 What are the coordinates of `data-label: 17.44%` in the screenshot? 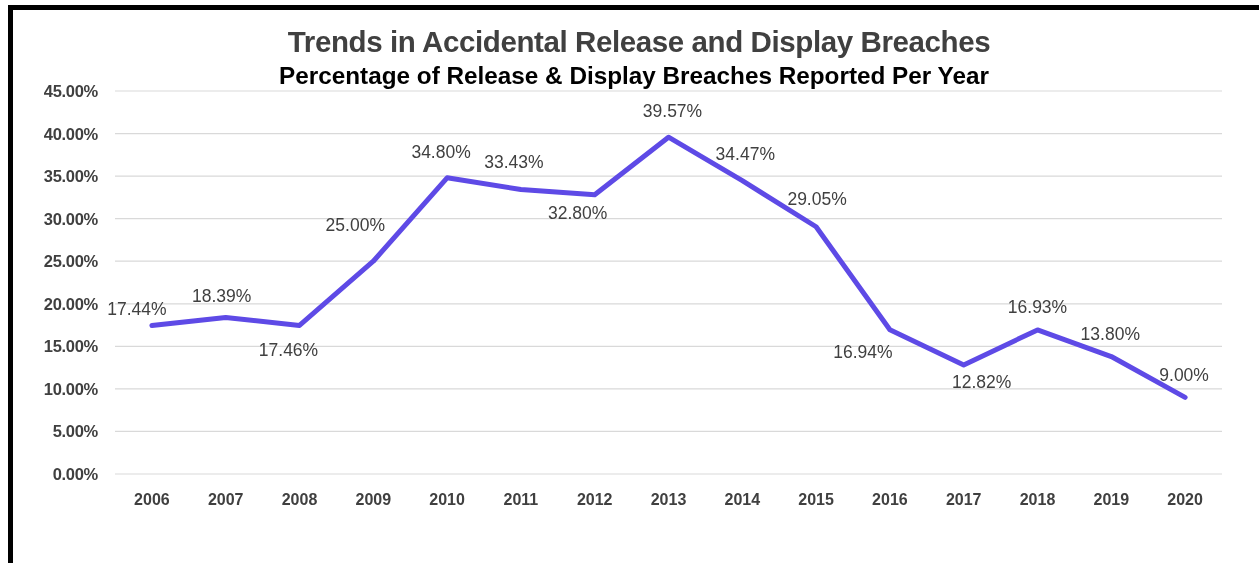 It's located at (137, 308).